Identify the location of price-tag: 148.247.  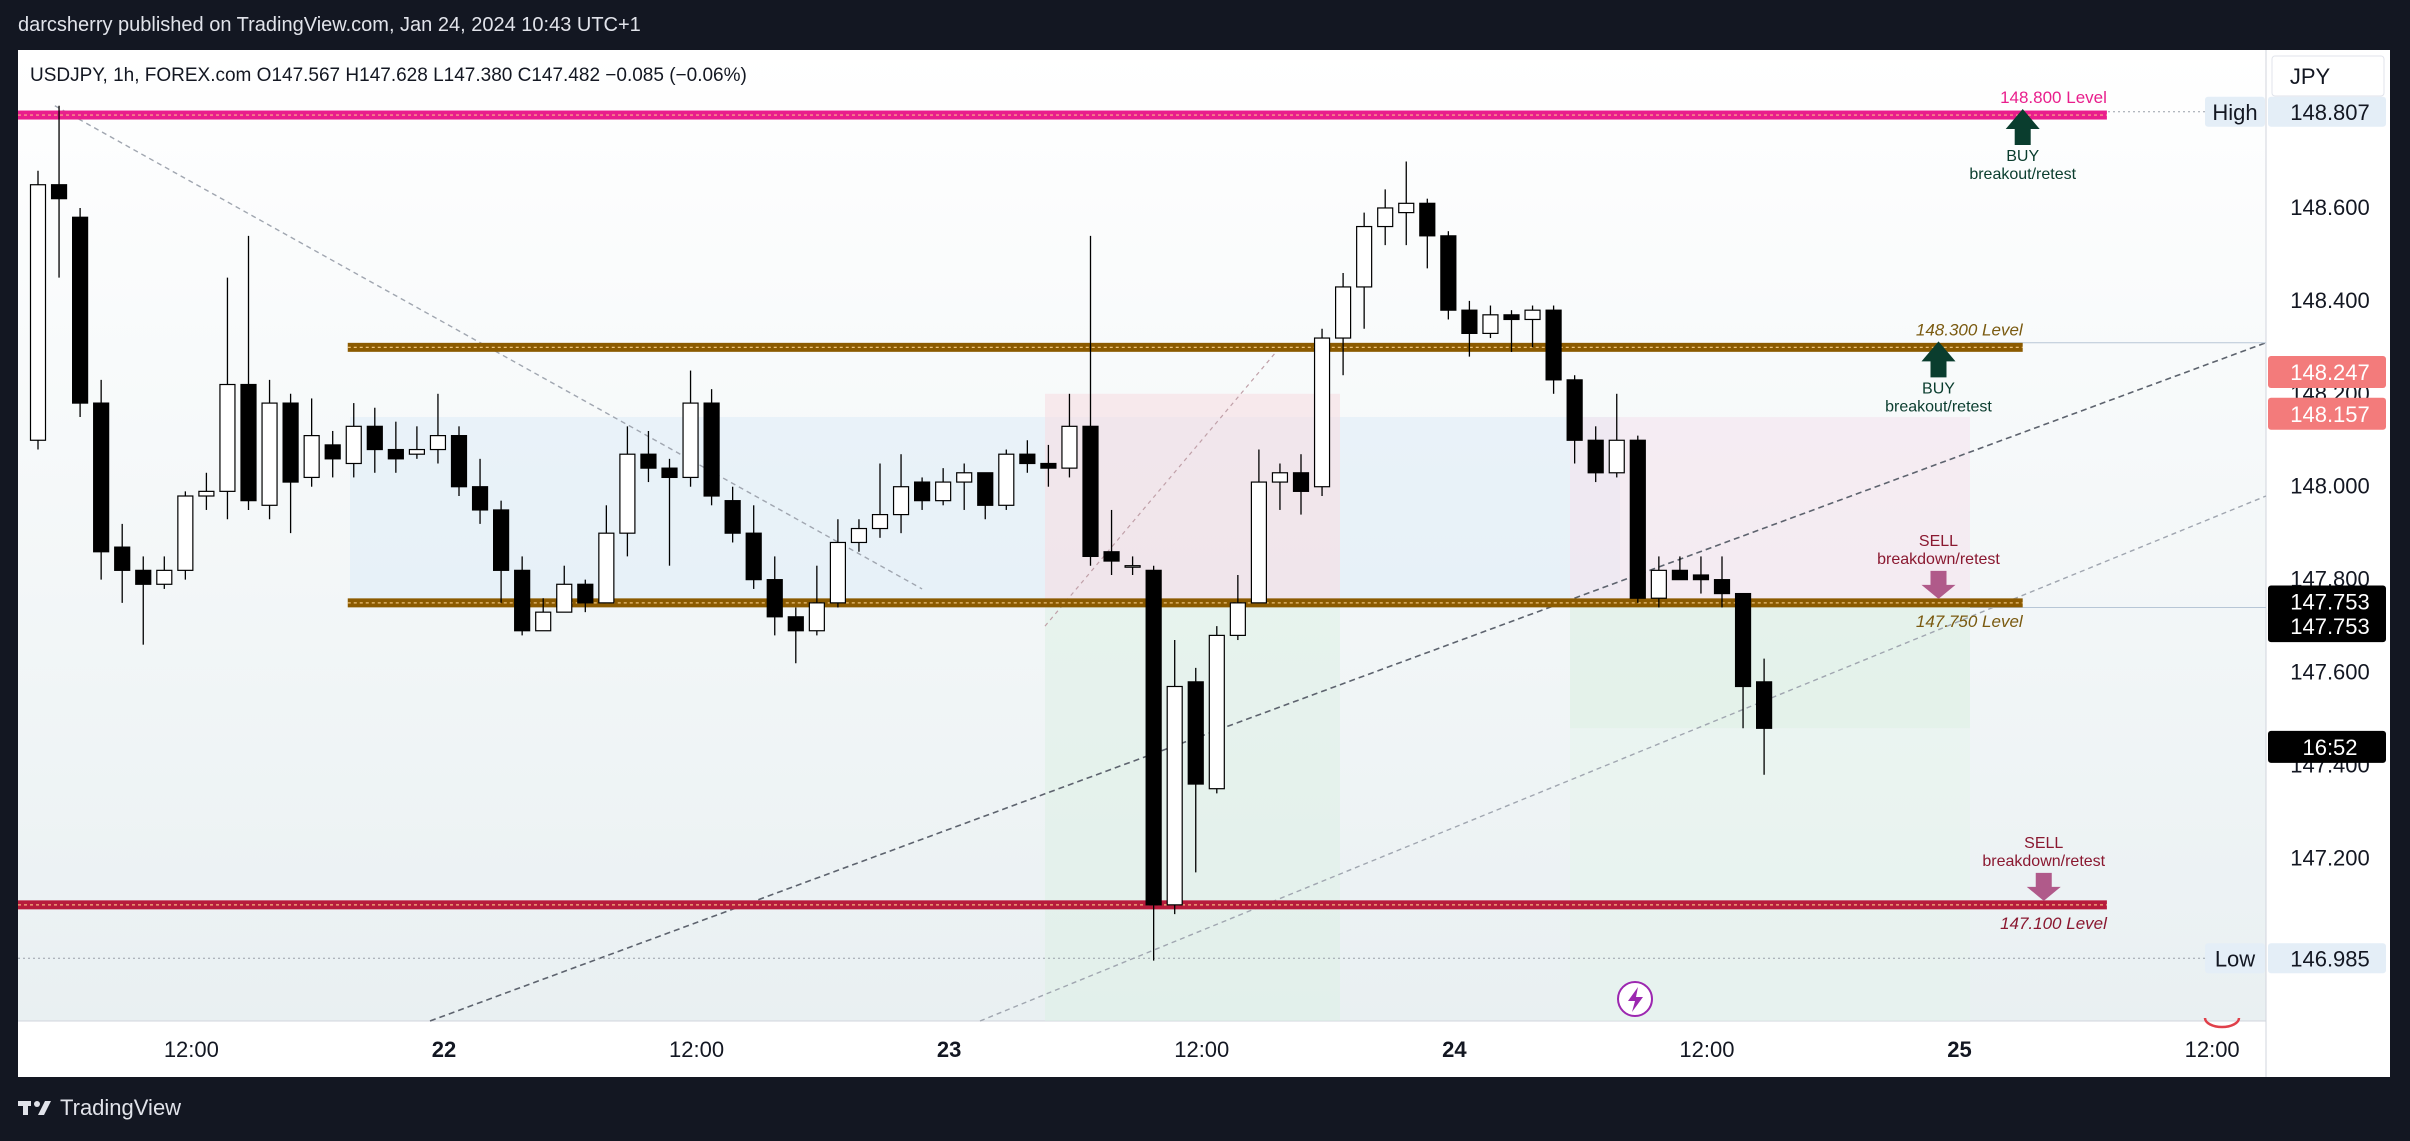
(2327, 371).